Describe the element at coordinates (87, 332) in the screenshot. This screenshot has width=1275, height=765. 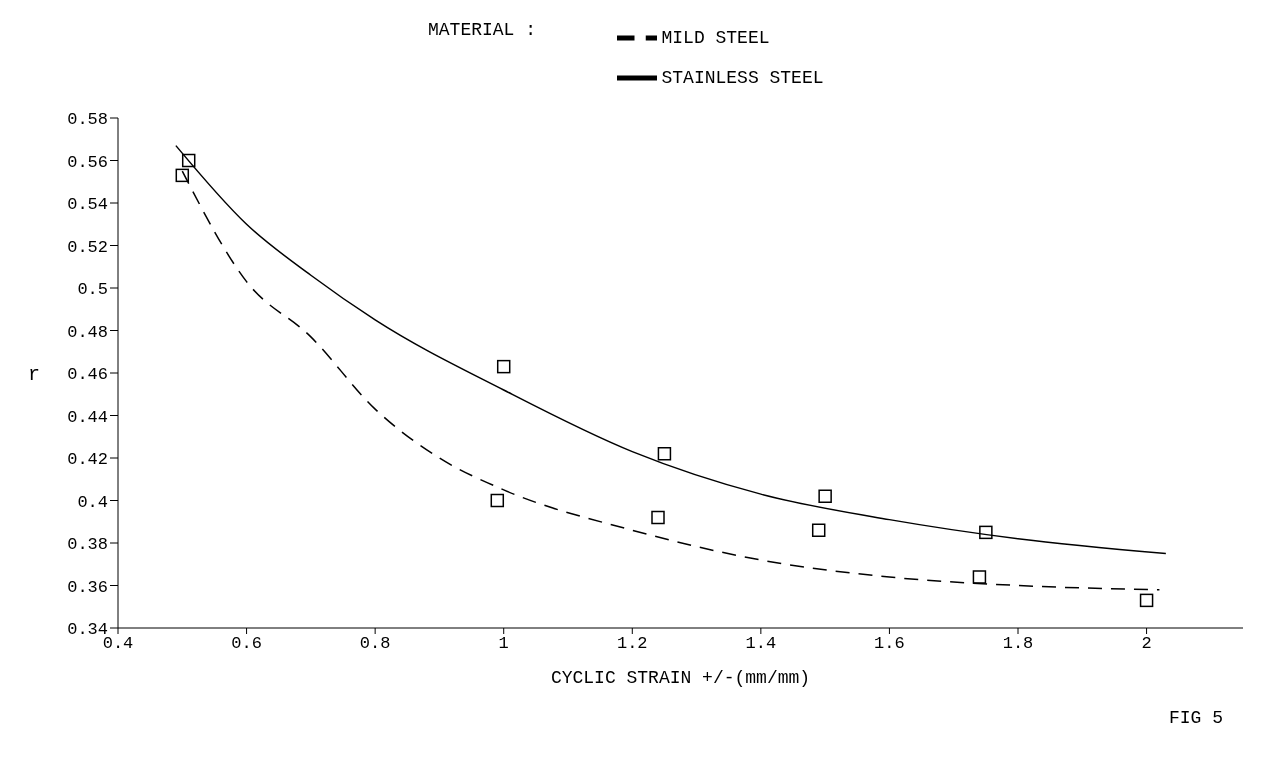
I see `y-tick-label: 0.48` at that location.